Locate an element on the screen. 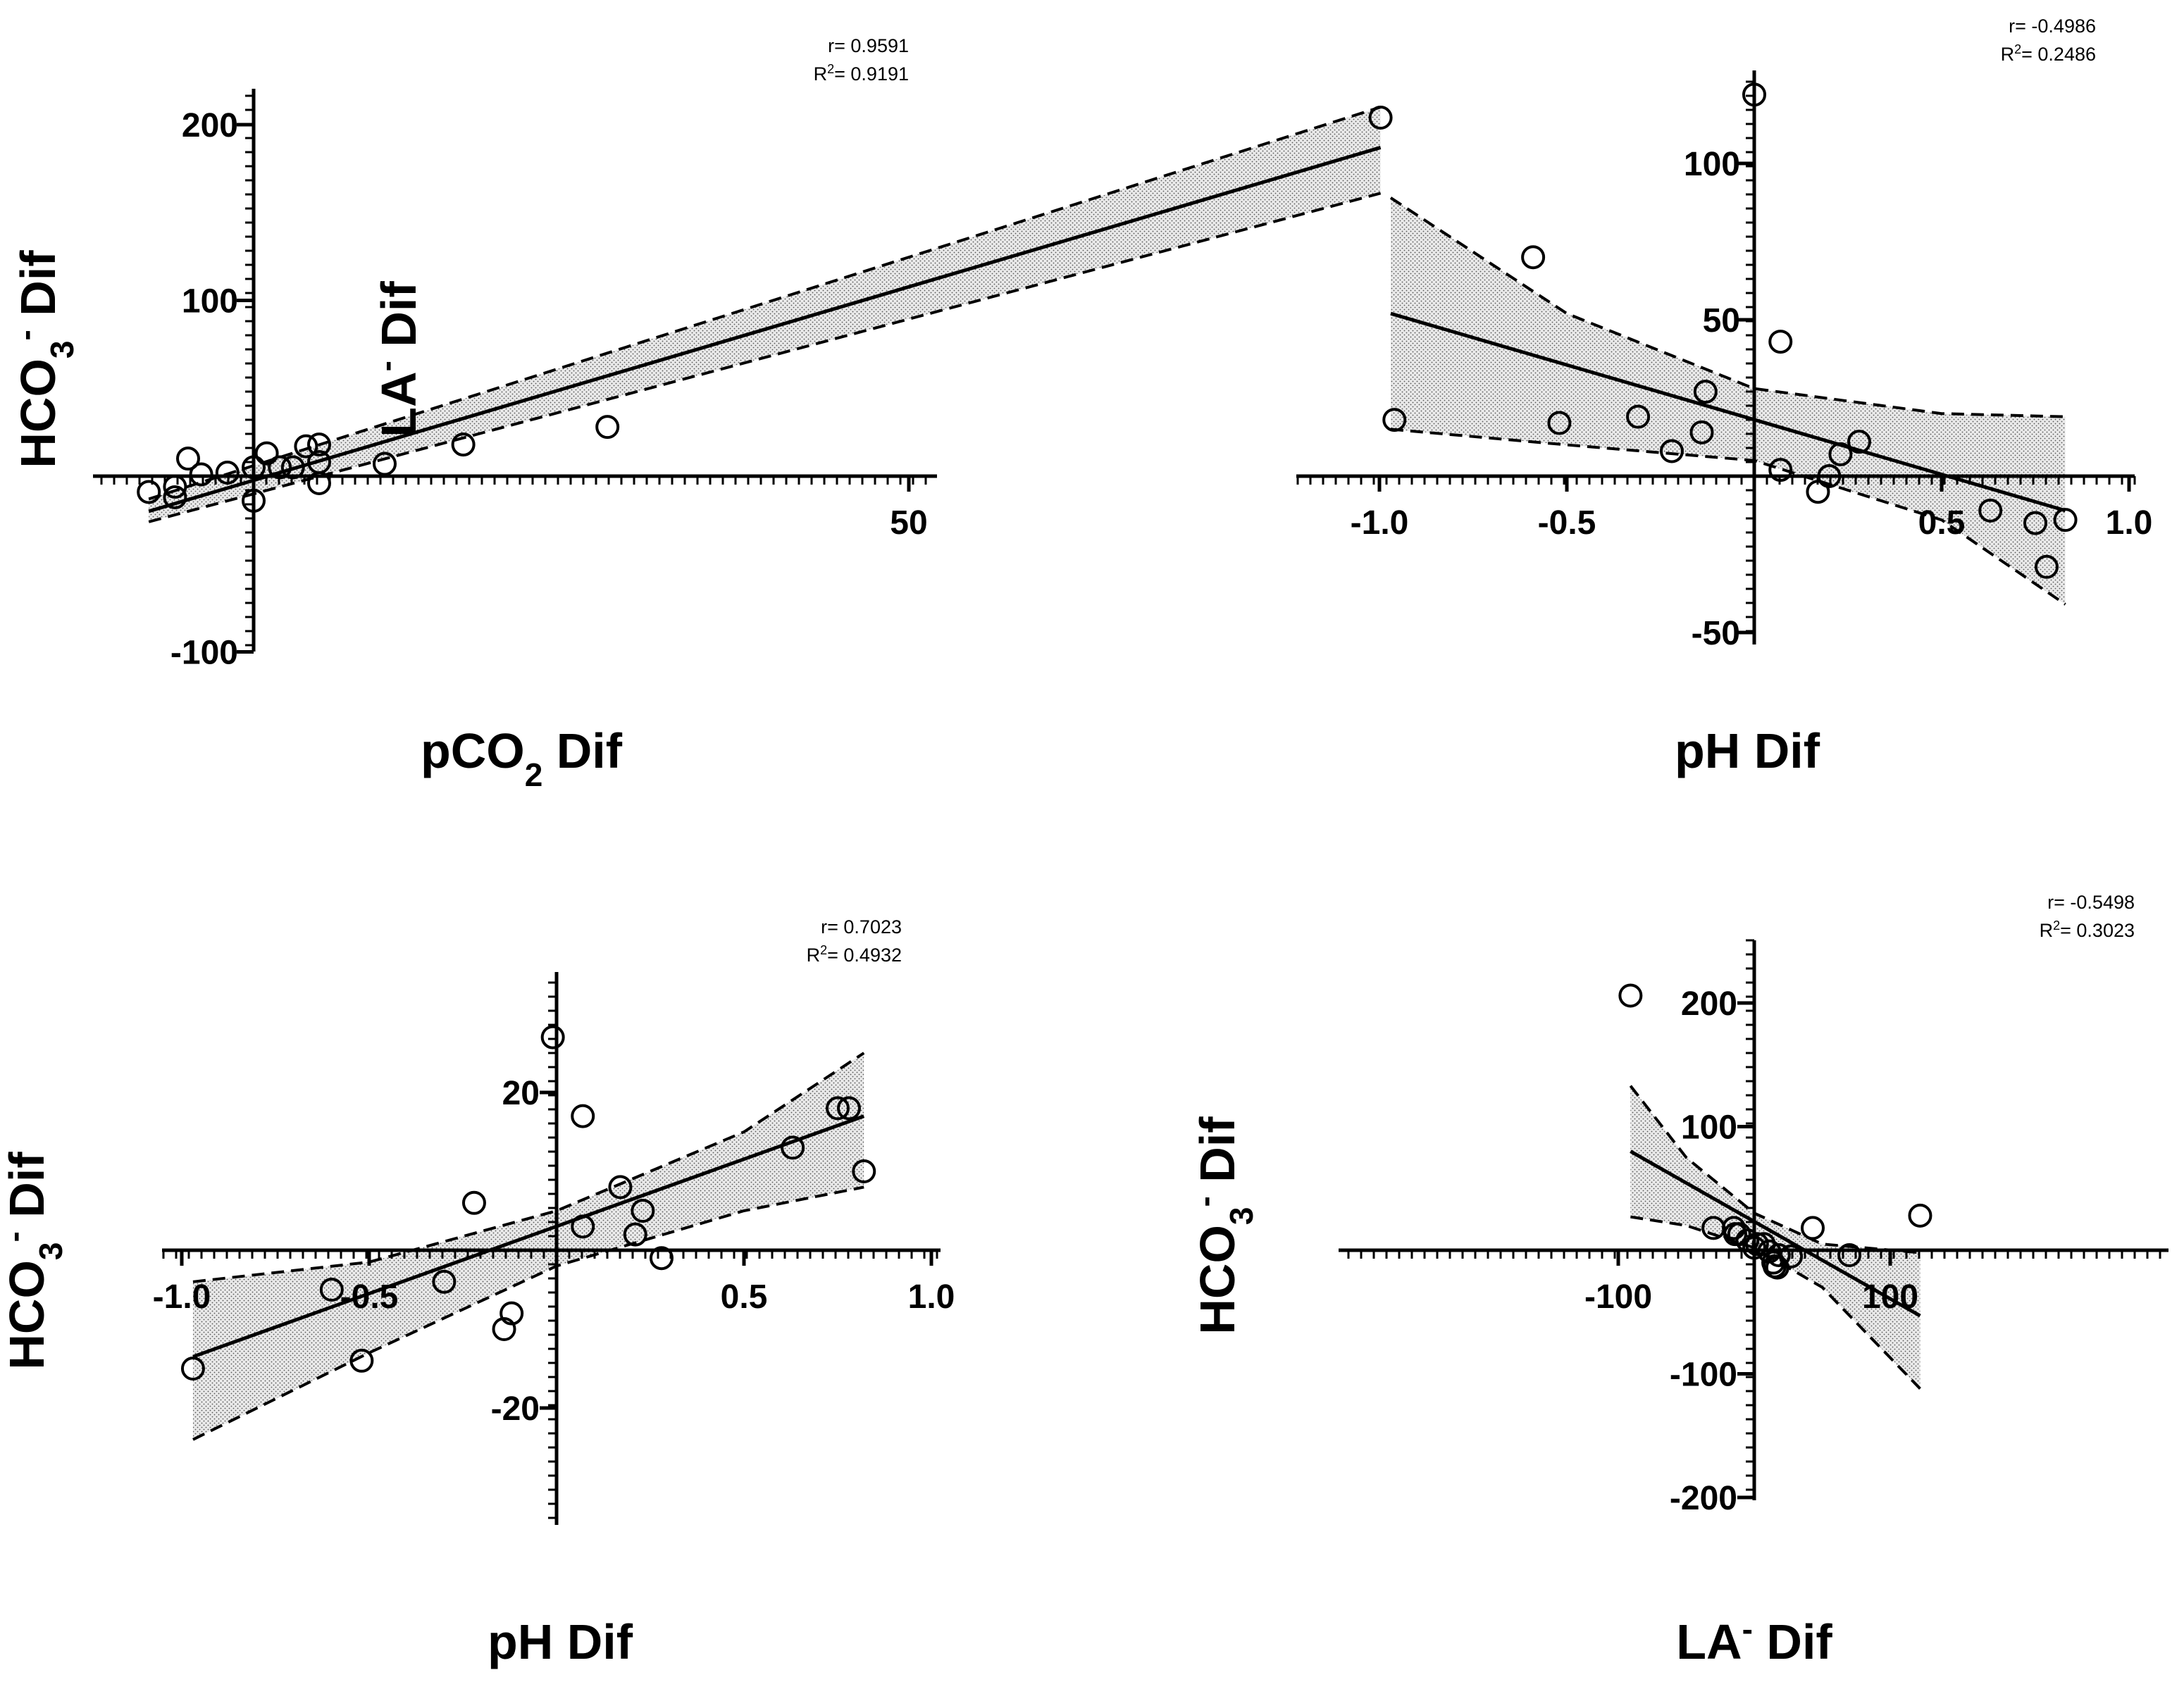  x-tick-label: 0.5 is located at coordinates (744, 1297).